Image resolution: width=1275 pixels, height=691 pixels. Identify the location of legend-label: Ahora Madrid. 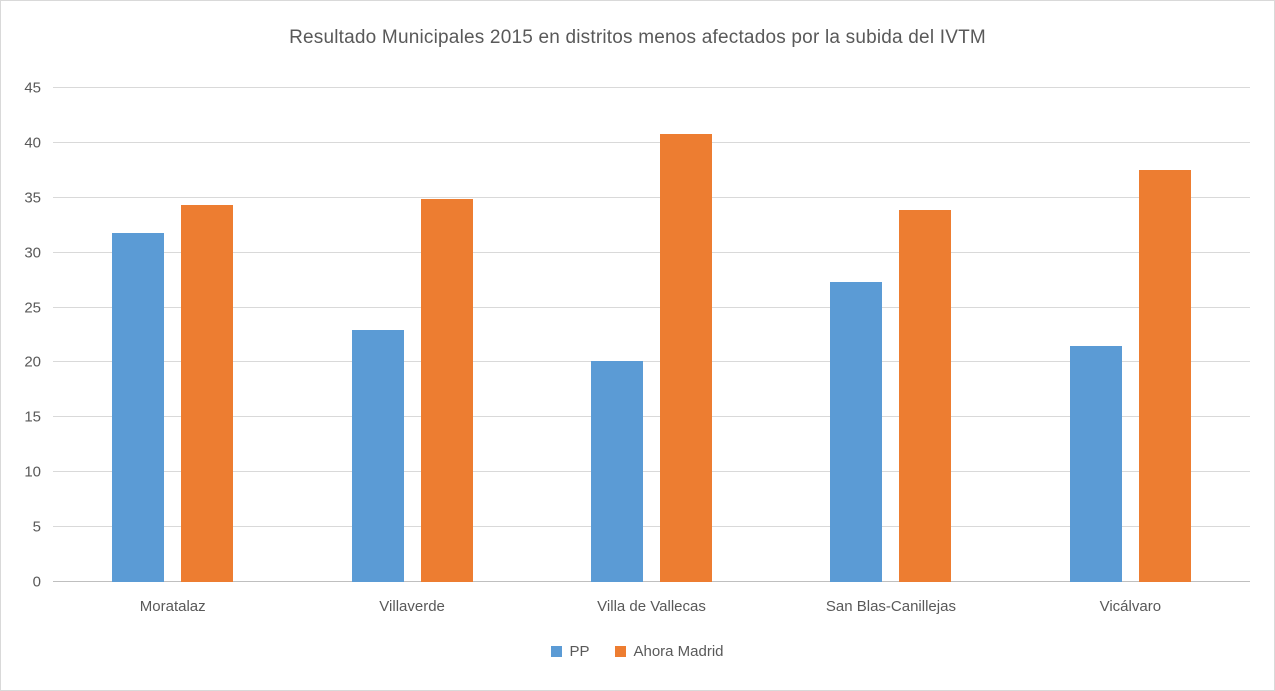
(678, 651).